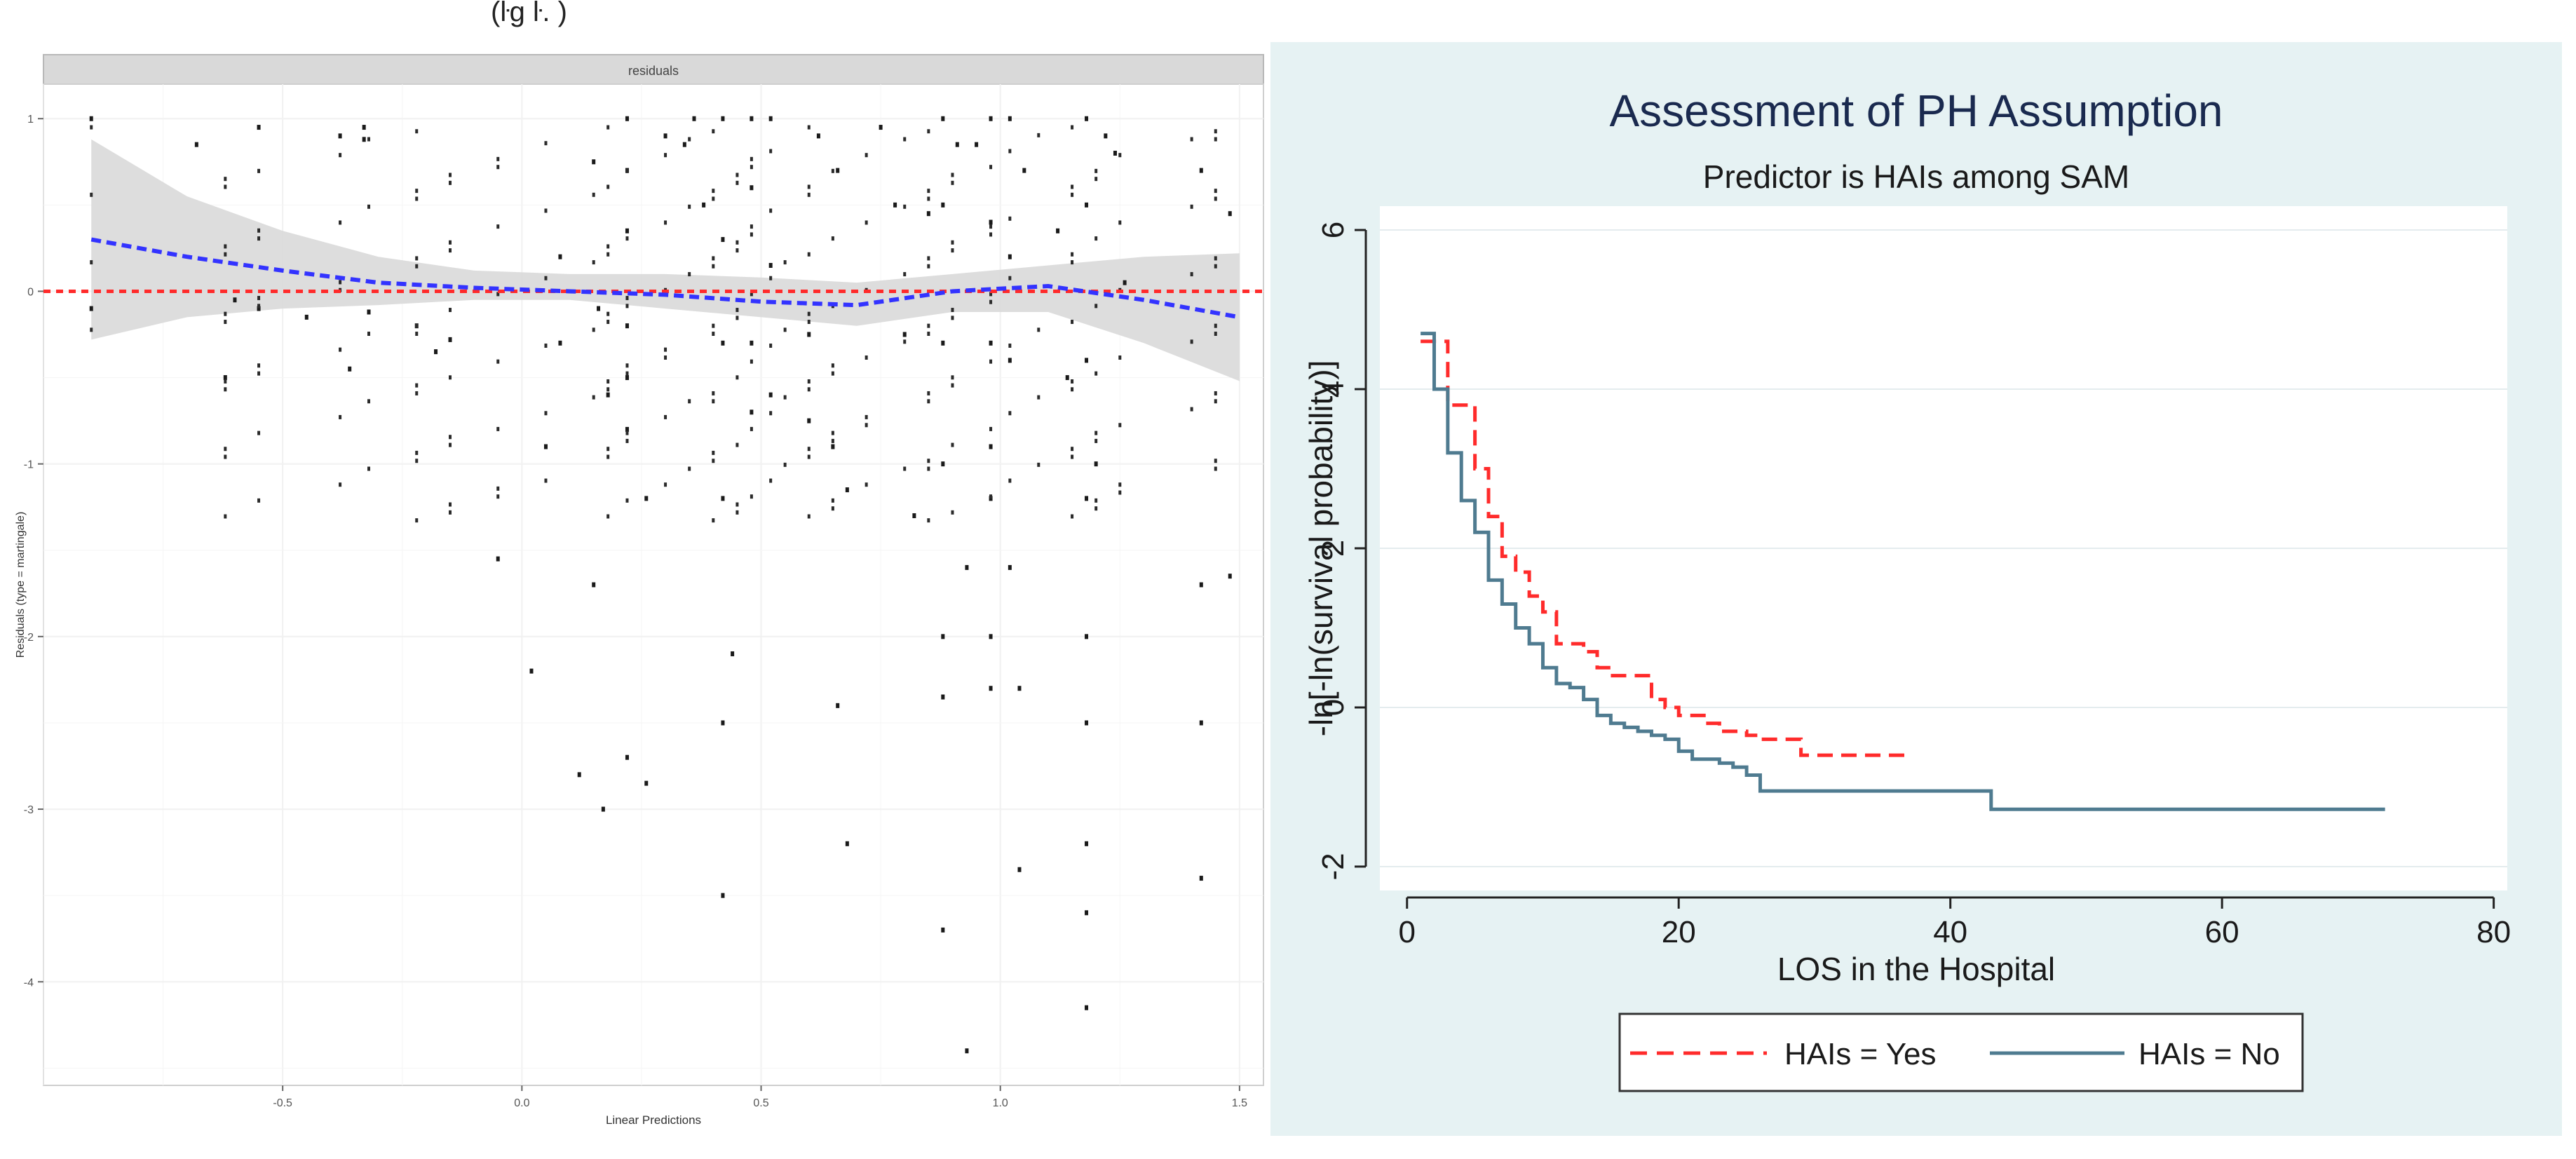 The width and height of the screenshot is (2576, 1159). What do you see at coordinates (529, 14) in the screenshot?
I see `left-header-fragment: (ŀg ŀ. )` at bounding box center [529, 14].